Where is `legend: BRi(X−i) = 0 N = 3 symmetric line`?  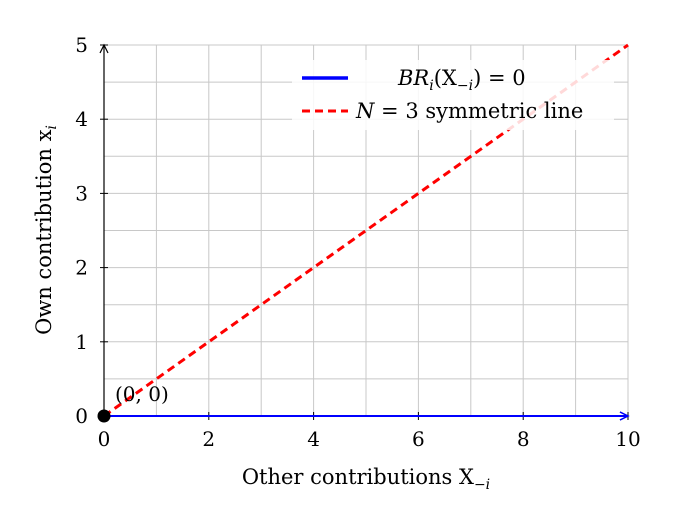 legend: BRi(X−i) = 0 N = 3 symmetric line is located at coordinates (453, 95).